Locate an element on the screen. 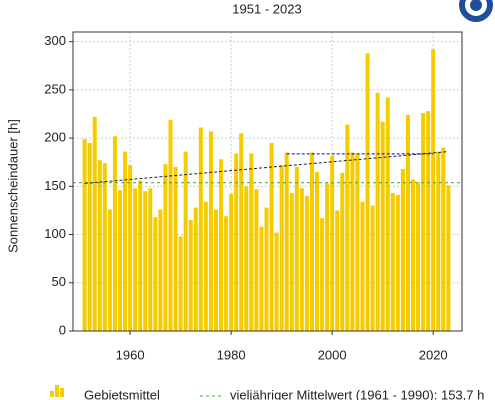 Image resolution: width=495 pixels, height=400 pixels. y-tick-label: 100 is located at coordinates (55, 233).